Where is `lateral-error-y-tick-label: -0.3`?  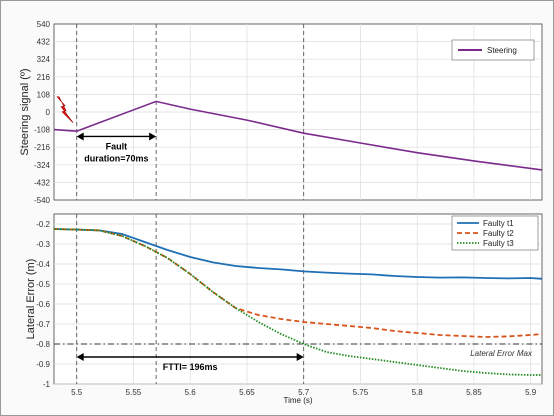
lateral-error-y-tick-label: -0.3 is located at coordinates (43, 244).